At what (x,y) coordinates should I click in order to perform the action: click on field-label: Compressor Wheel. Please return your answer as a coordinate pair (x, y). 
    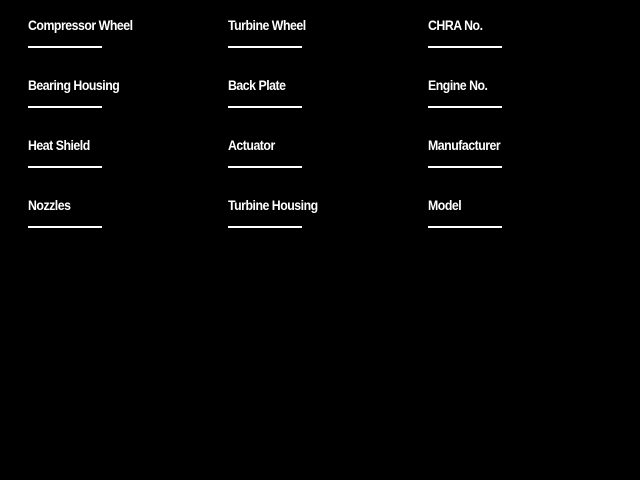
    Looking at the image, I should click on (80, 25).